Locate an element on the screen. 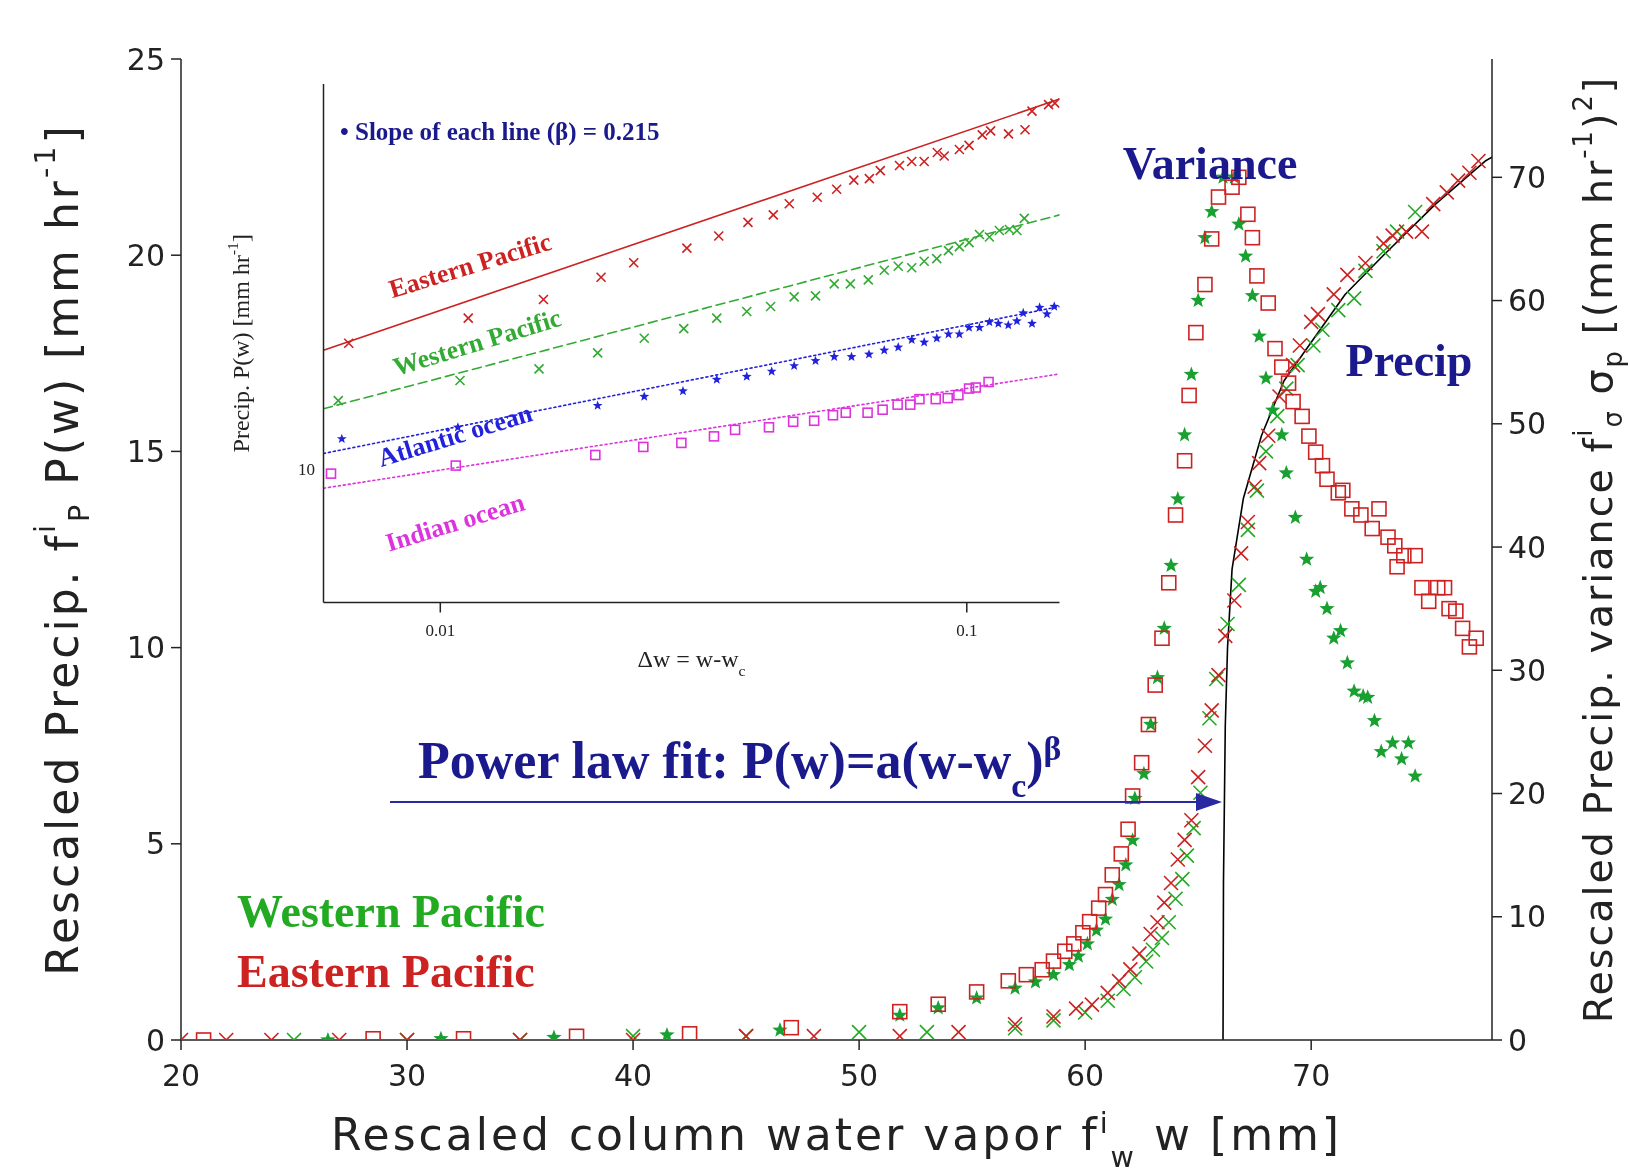 The image size is (1630, 1172). y2-tick-label: 20 is located at coordinates (1527, 794).